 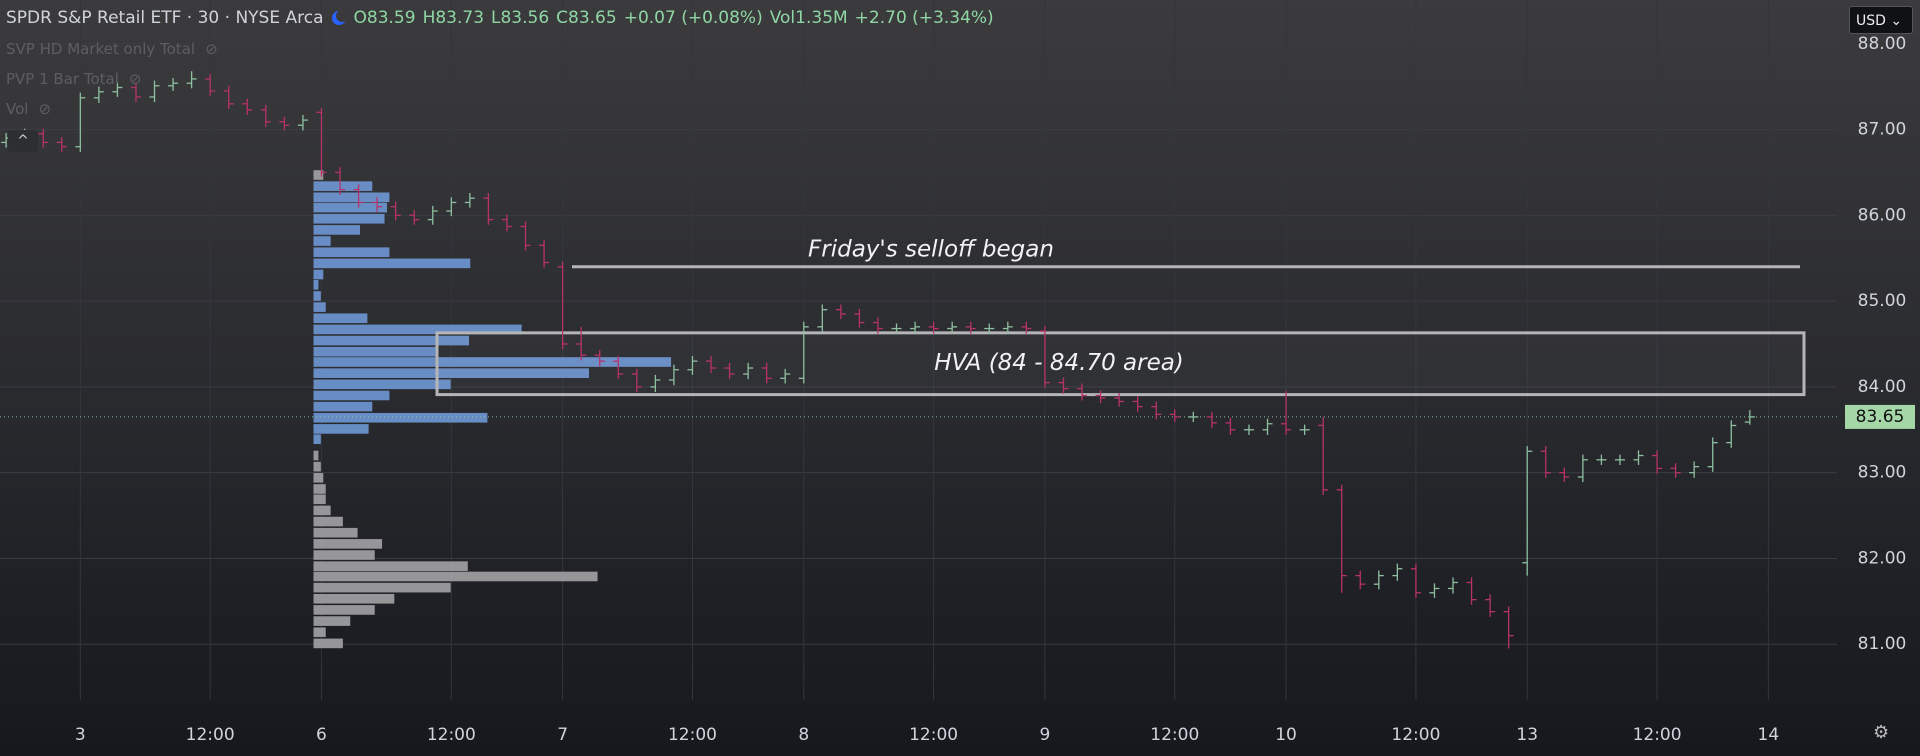 What do you see at coordinates (1881, 732) in the screenshot?
I see `settings-button: ⚙` at bounding box center [1881, 732].